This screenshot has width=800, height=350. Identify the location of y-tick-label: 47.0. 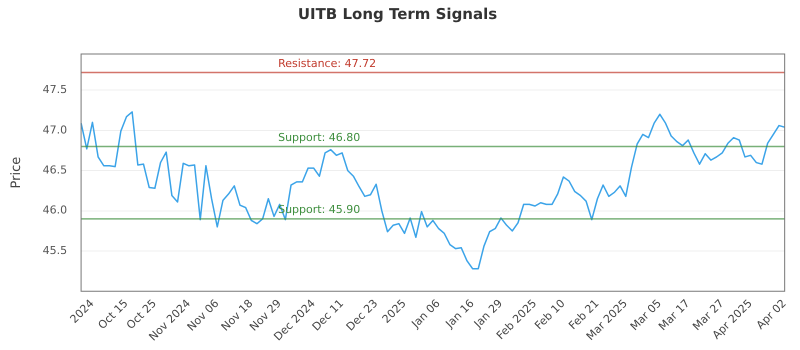
(55, 129).